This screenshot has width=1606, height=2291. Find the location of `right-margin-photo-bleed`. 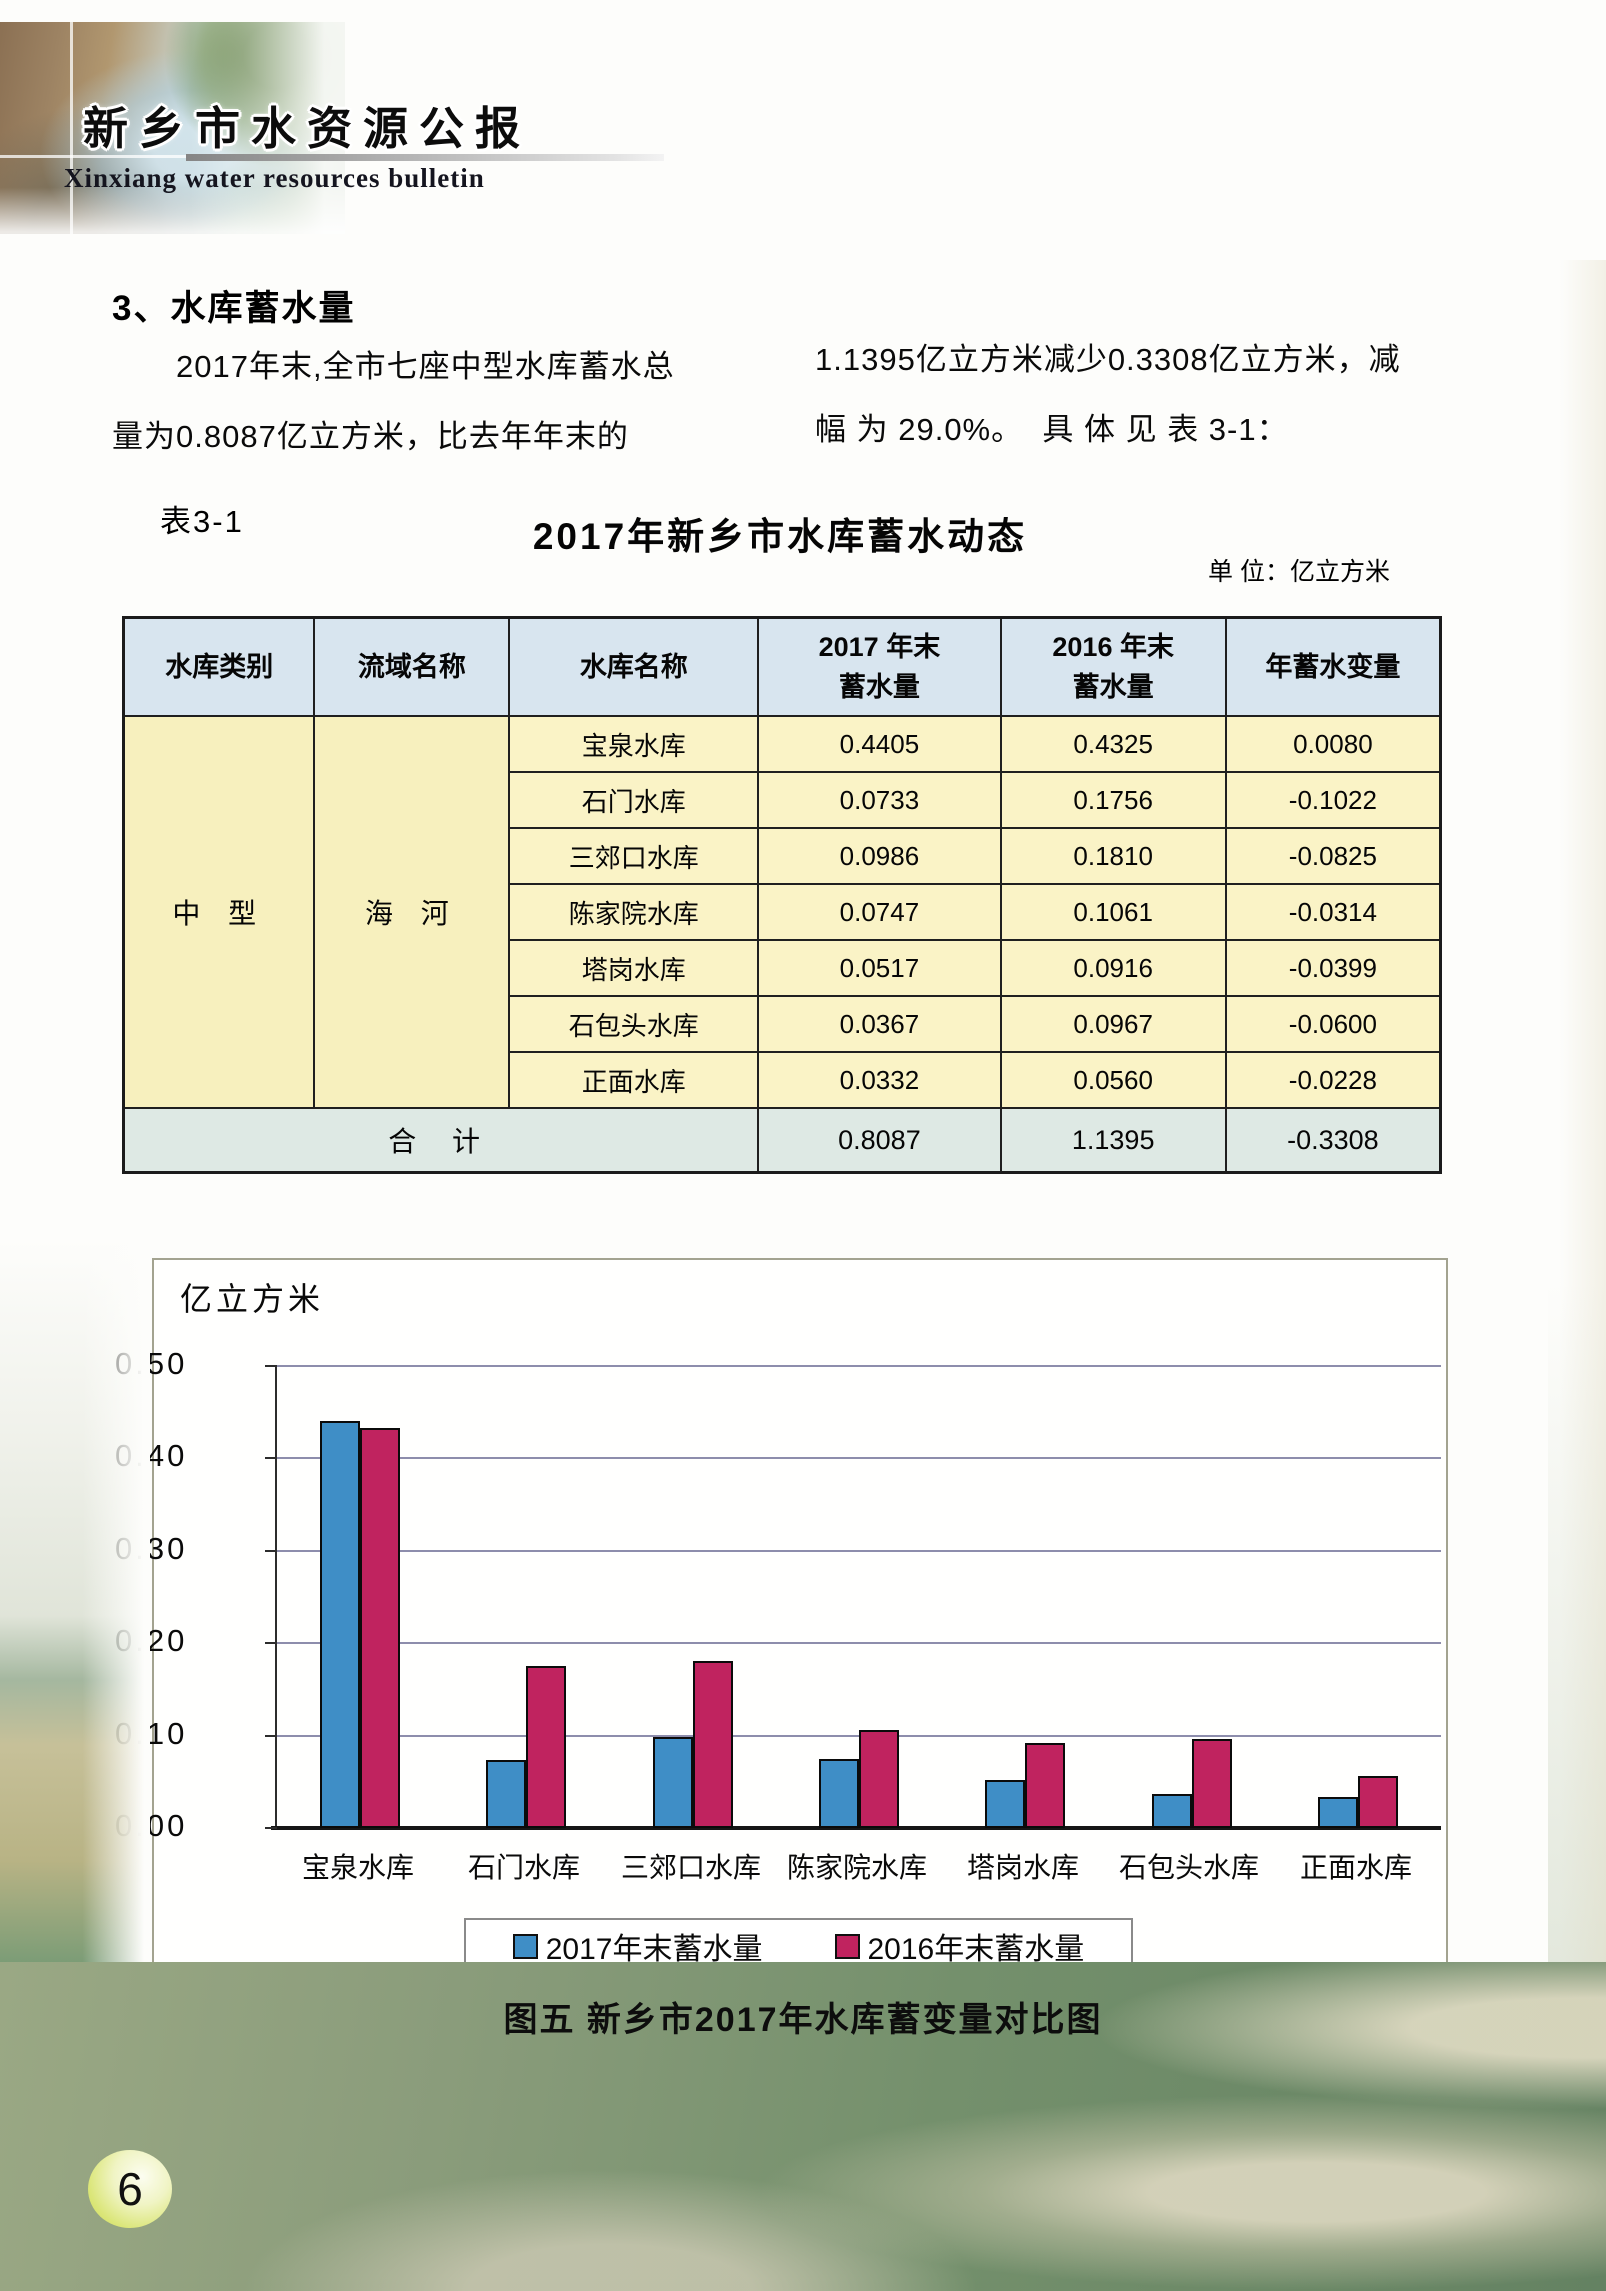

right-margin-photo-bleed is located at coordinates (1577, 1111).